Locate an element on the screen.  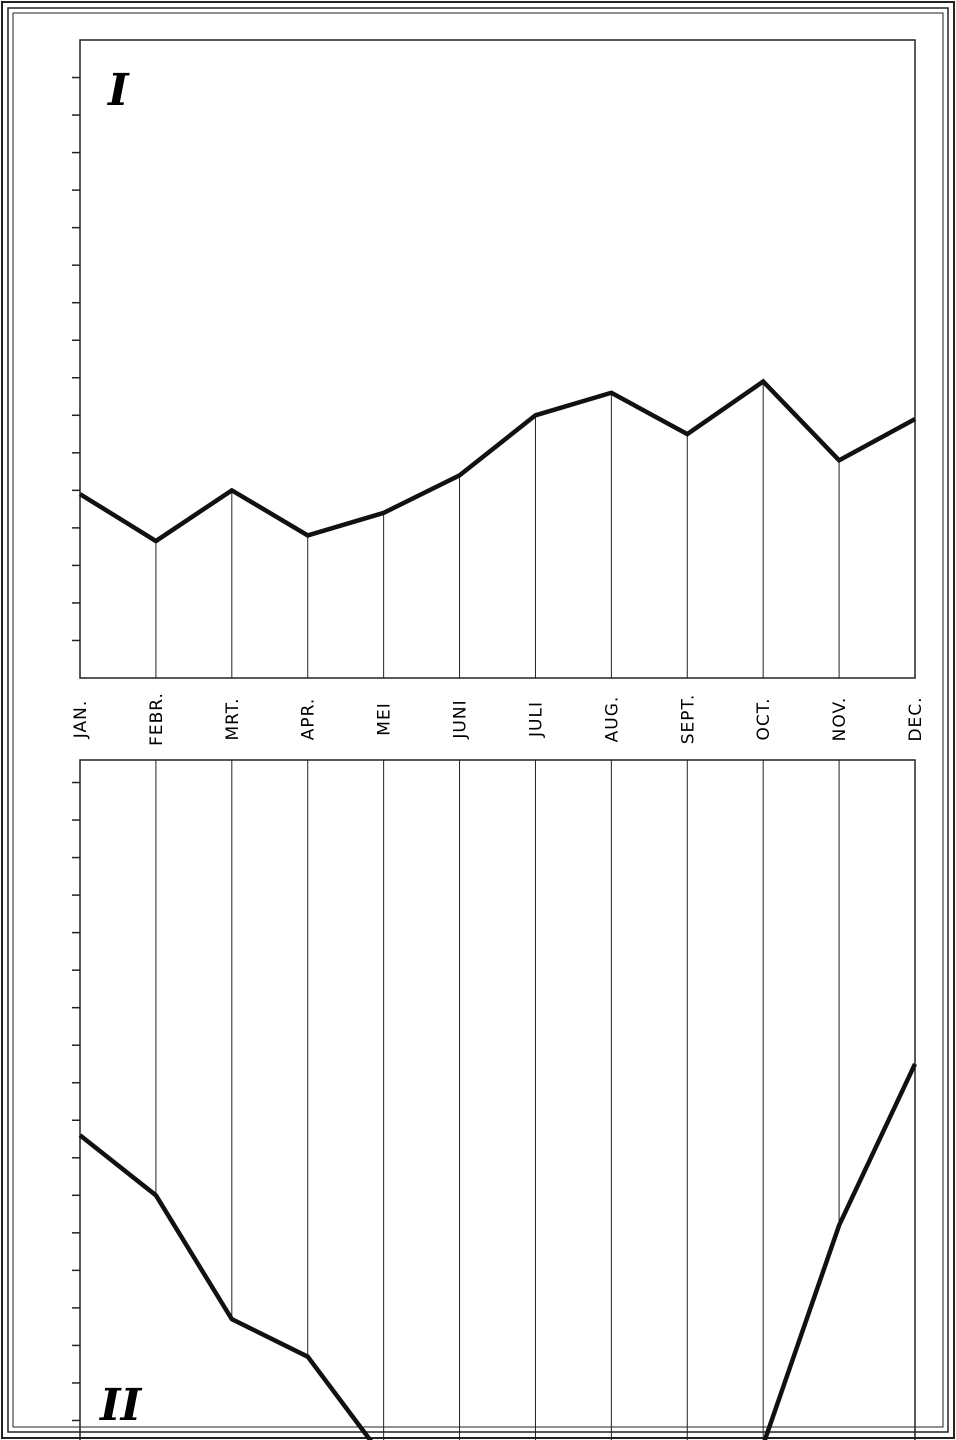
x-tick-label: AUG. is located at coordinates (612, 719).